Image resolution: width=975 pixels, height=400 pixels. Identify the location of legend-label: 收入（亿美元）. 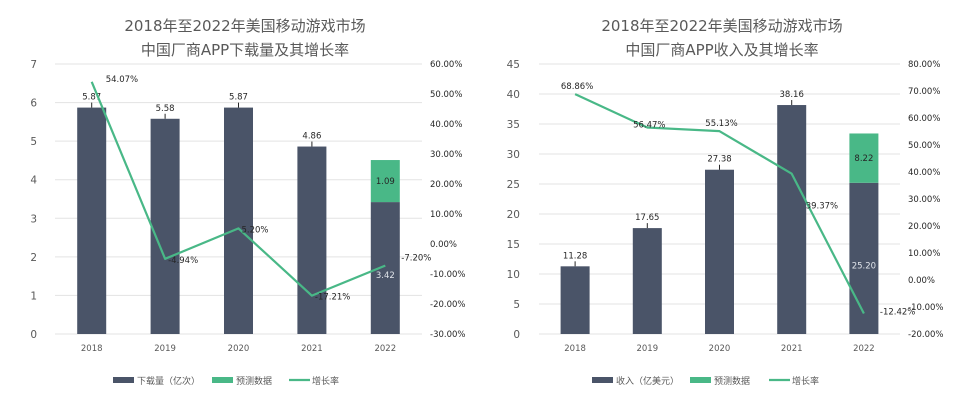
(647, 381).